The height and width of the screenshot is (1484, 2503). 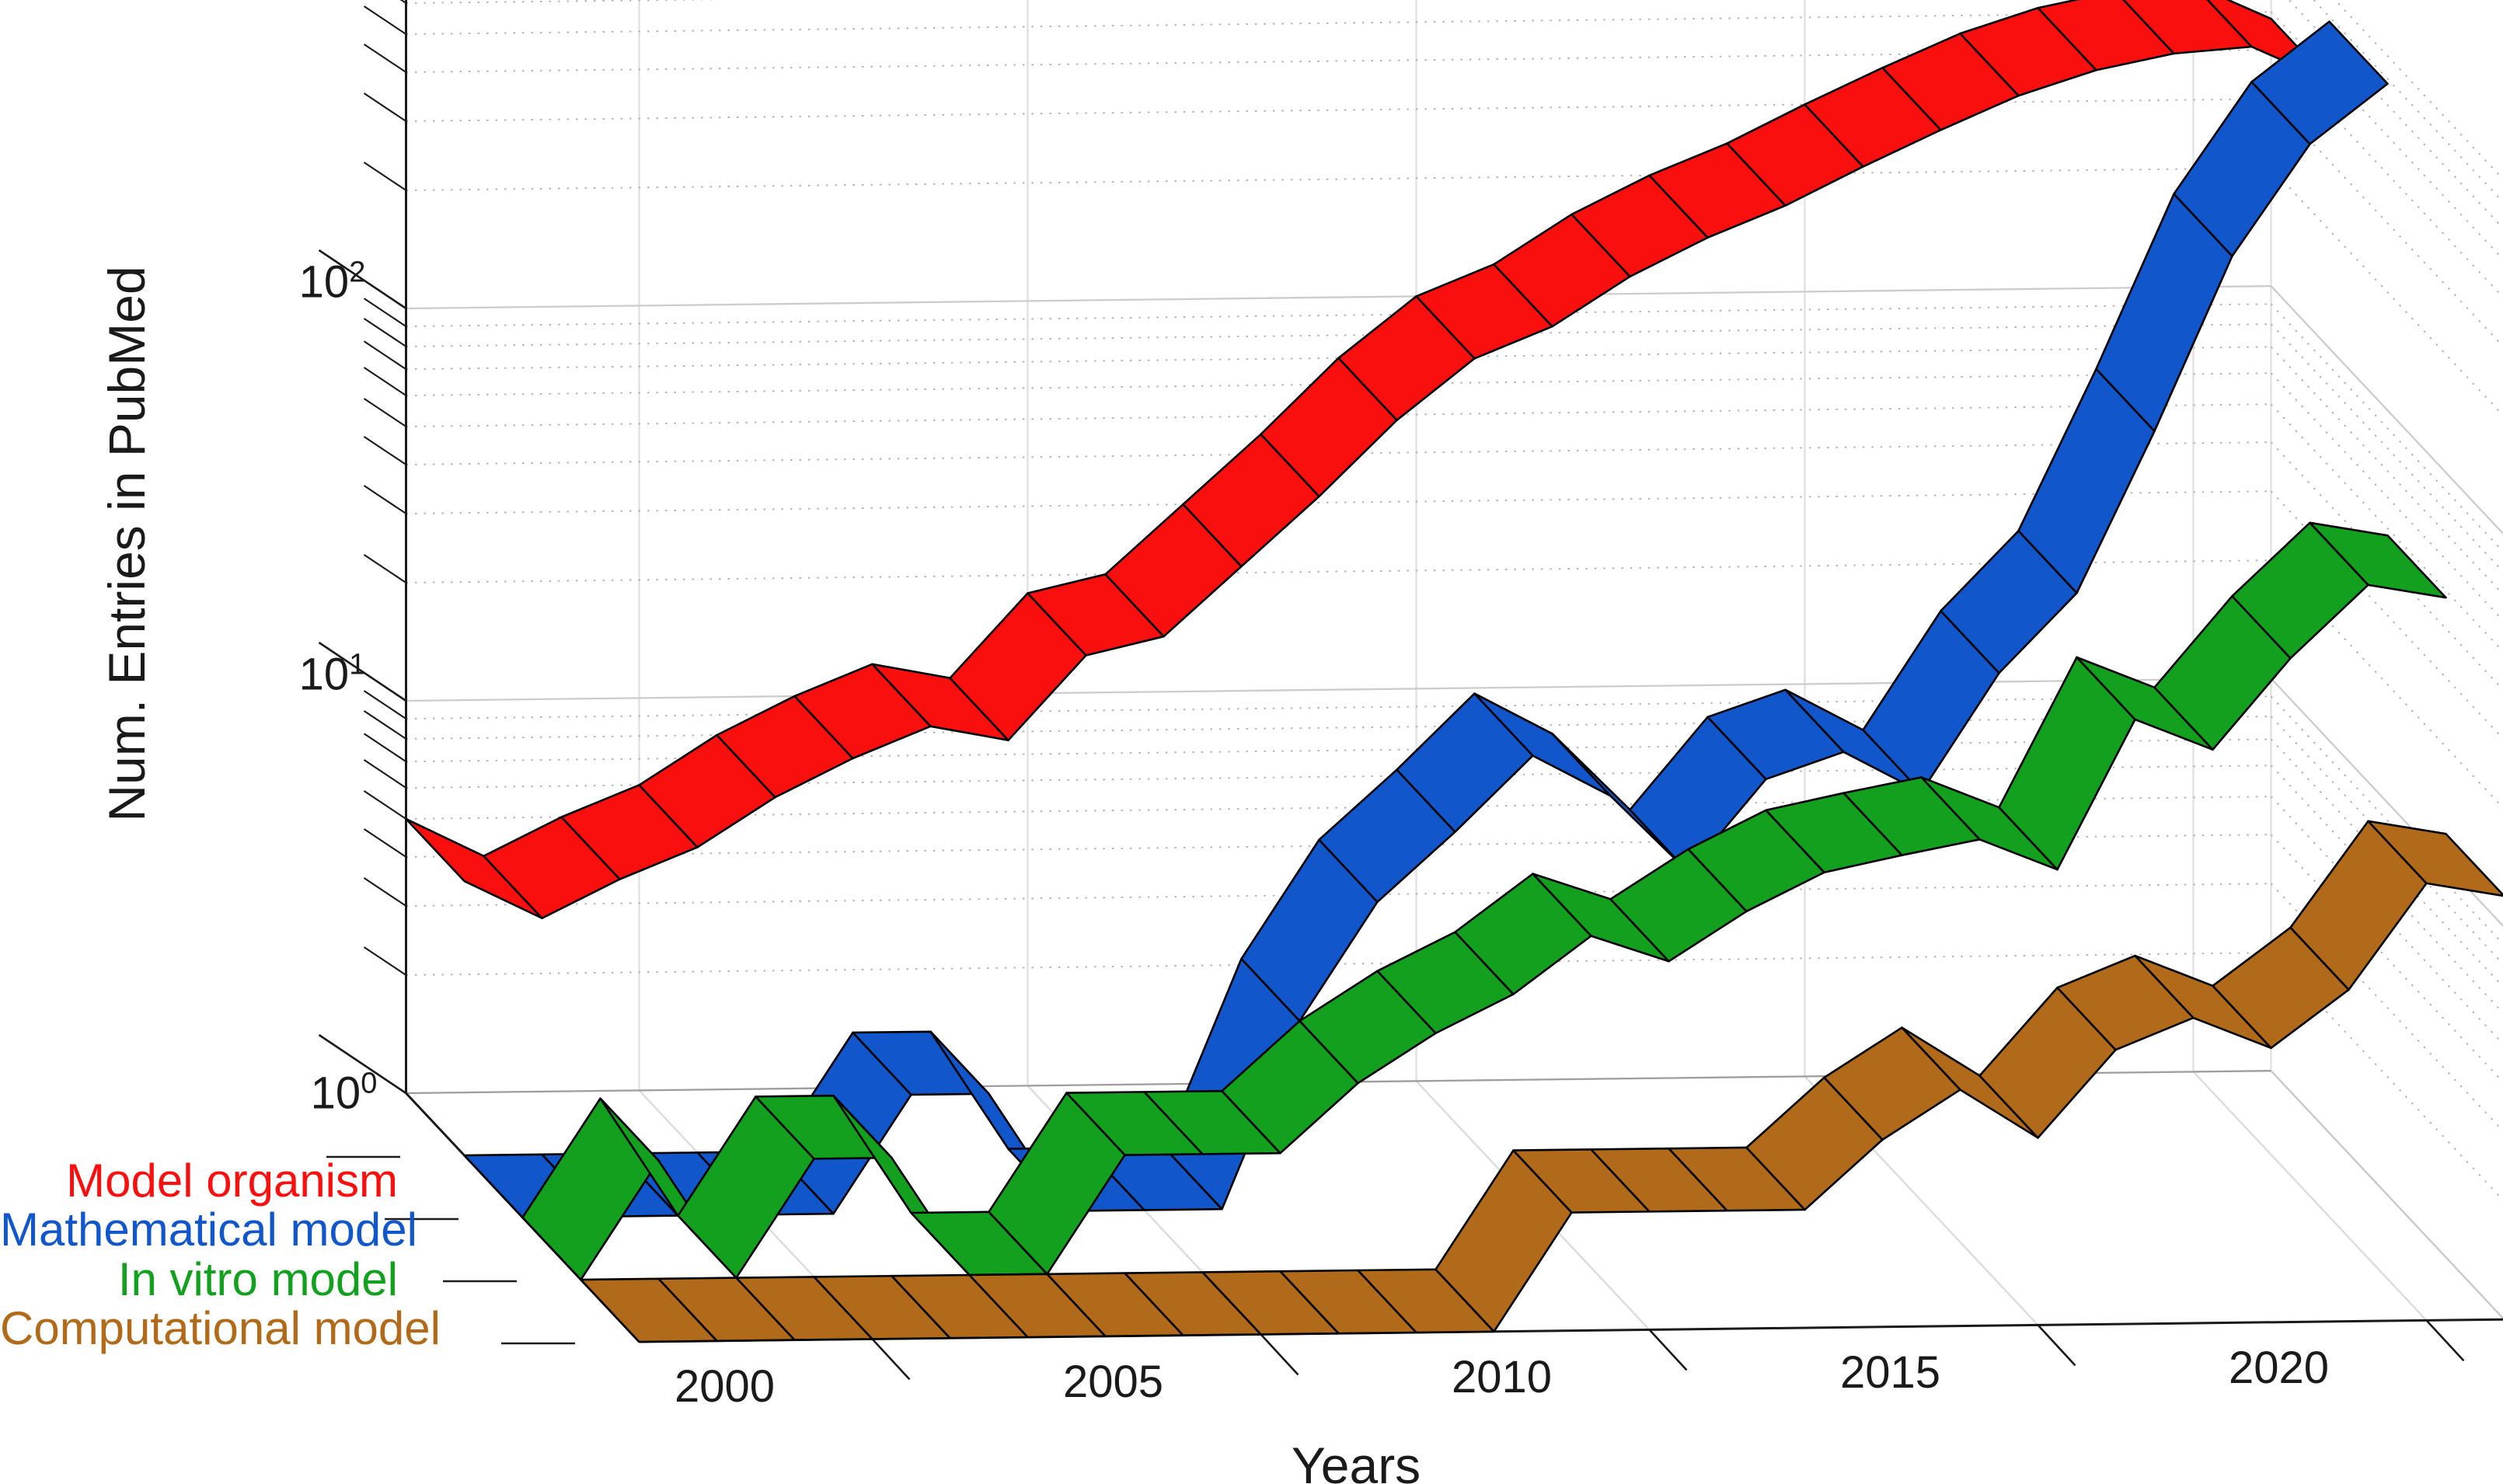 I want to click on floor-gridline, so click(x=2310, y=1196).